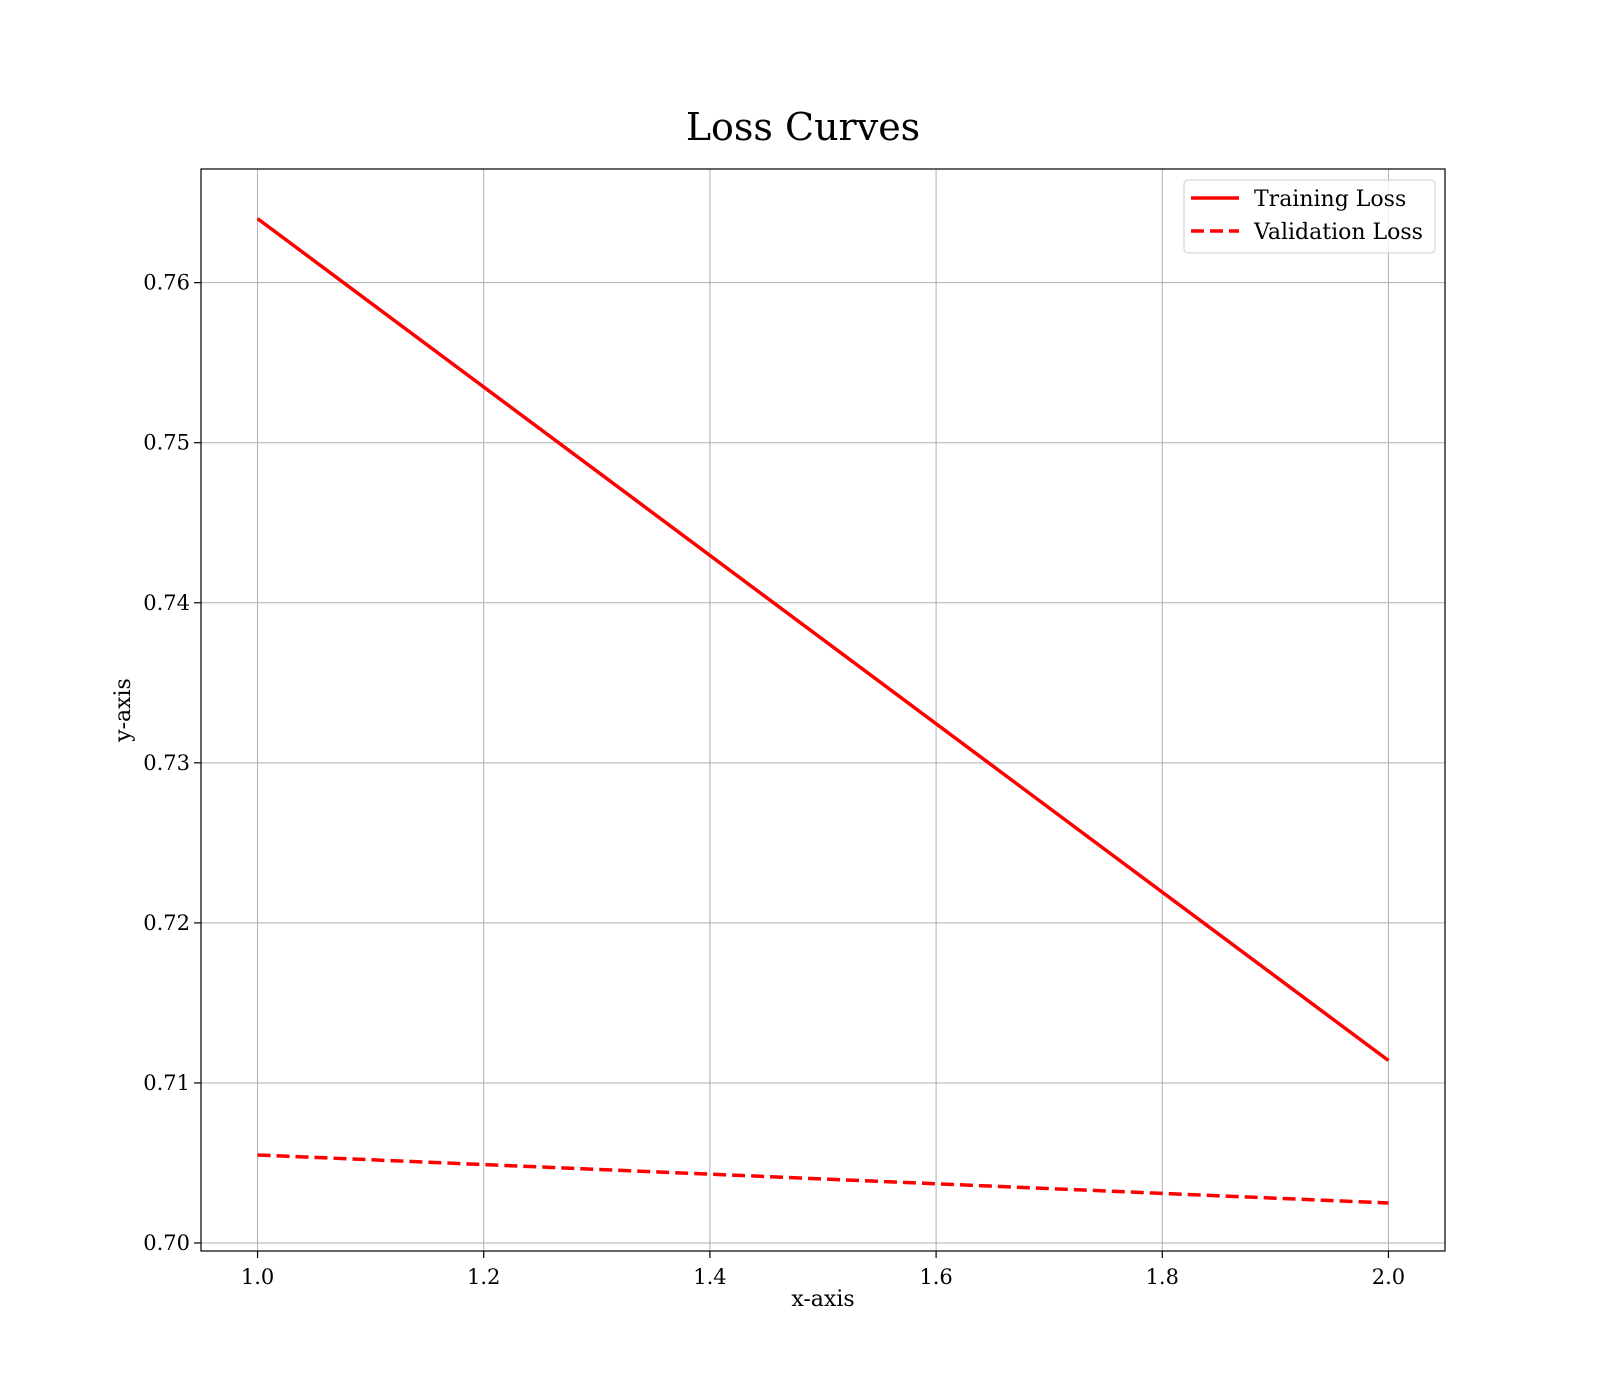  What do you see at coordinates (123, 710) in the screenshot?
I see `y-axis-label: y-axis` at bounding box center [123, 710].